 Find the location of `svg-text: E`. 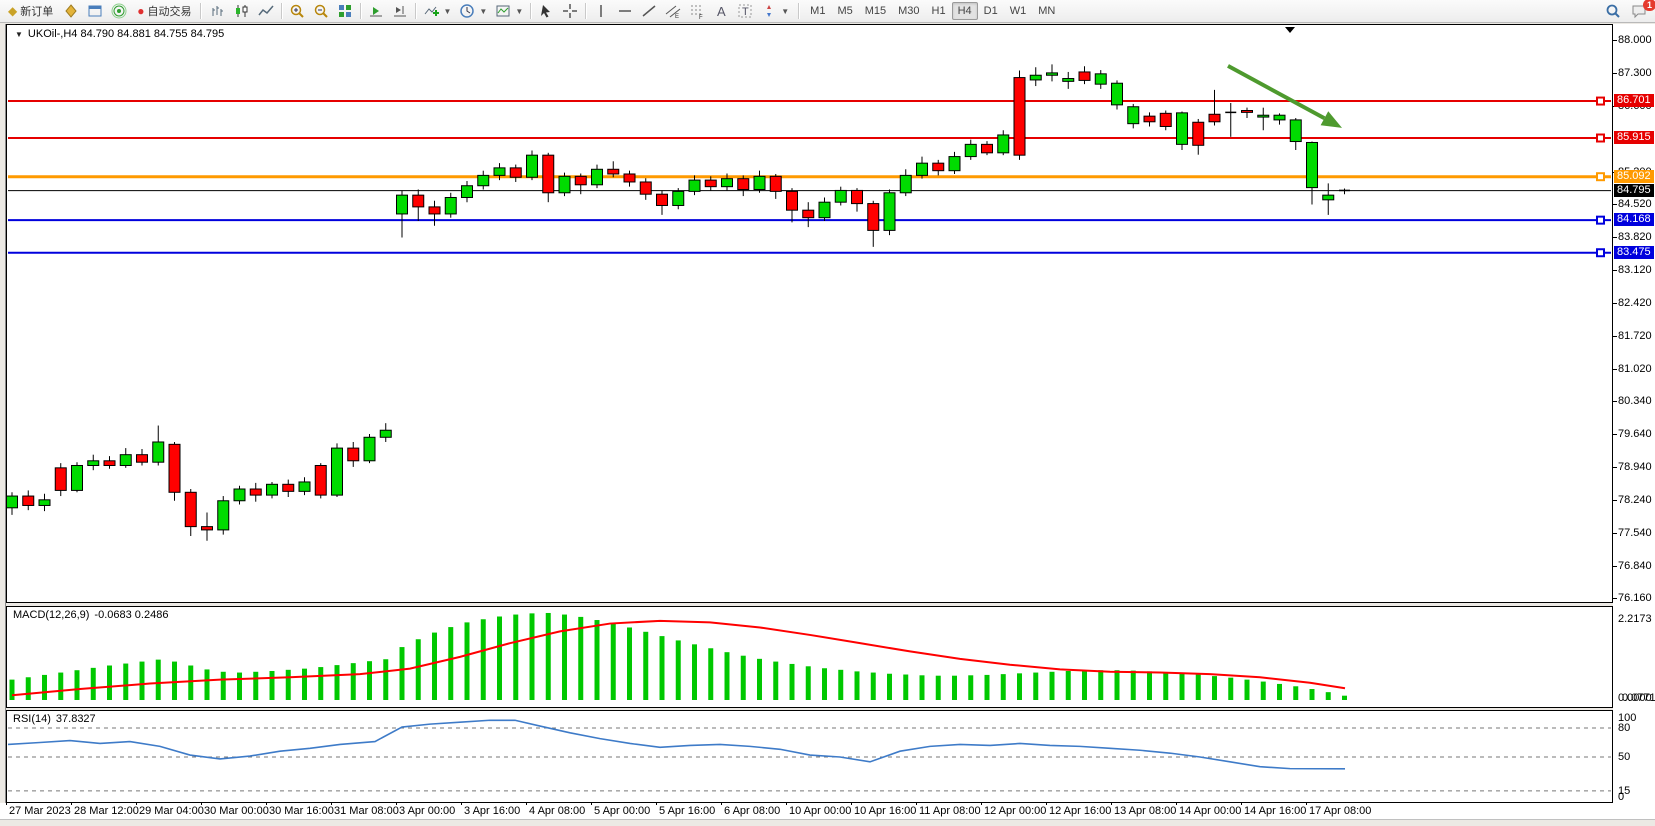

svg-text: E is located at coordinates (677, 16).